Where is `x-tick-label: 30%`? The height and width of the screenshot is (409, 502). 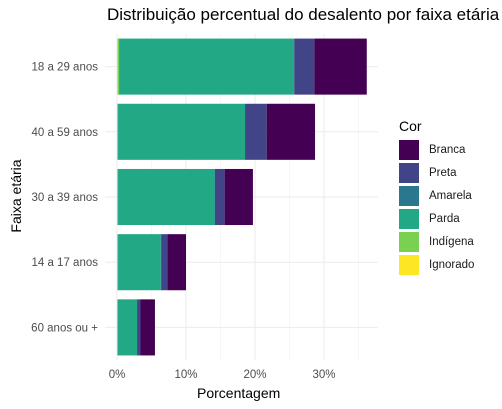 x-tick-label: 30% is located at coordinates (323, 375).